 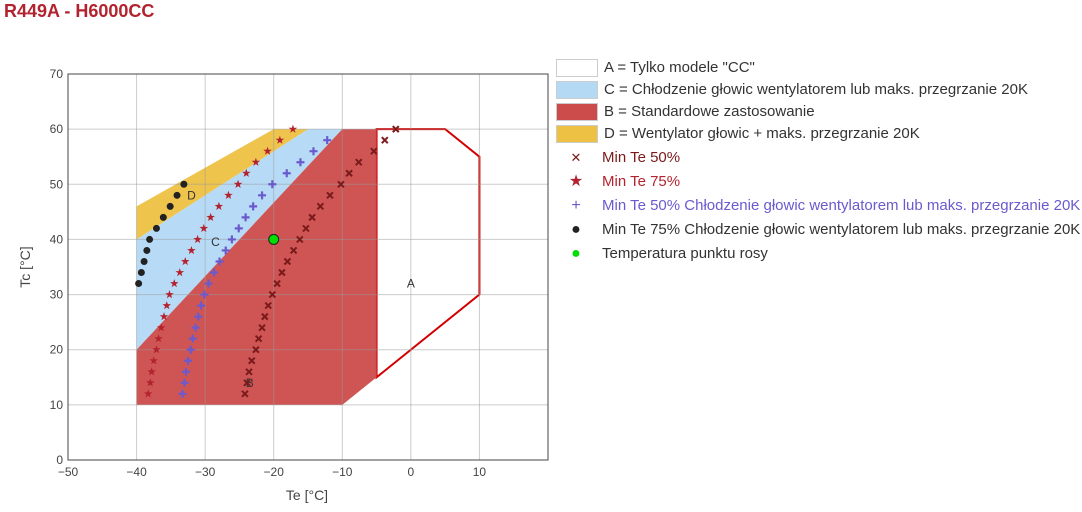 I want to click on y-tick-label: 10, so click(x=57, y=405).